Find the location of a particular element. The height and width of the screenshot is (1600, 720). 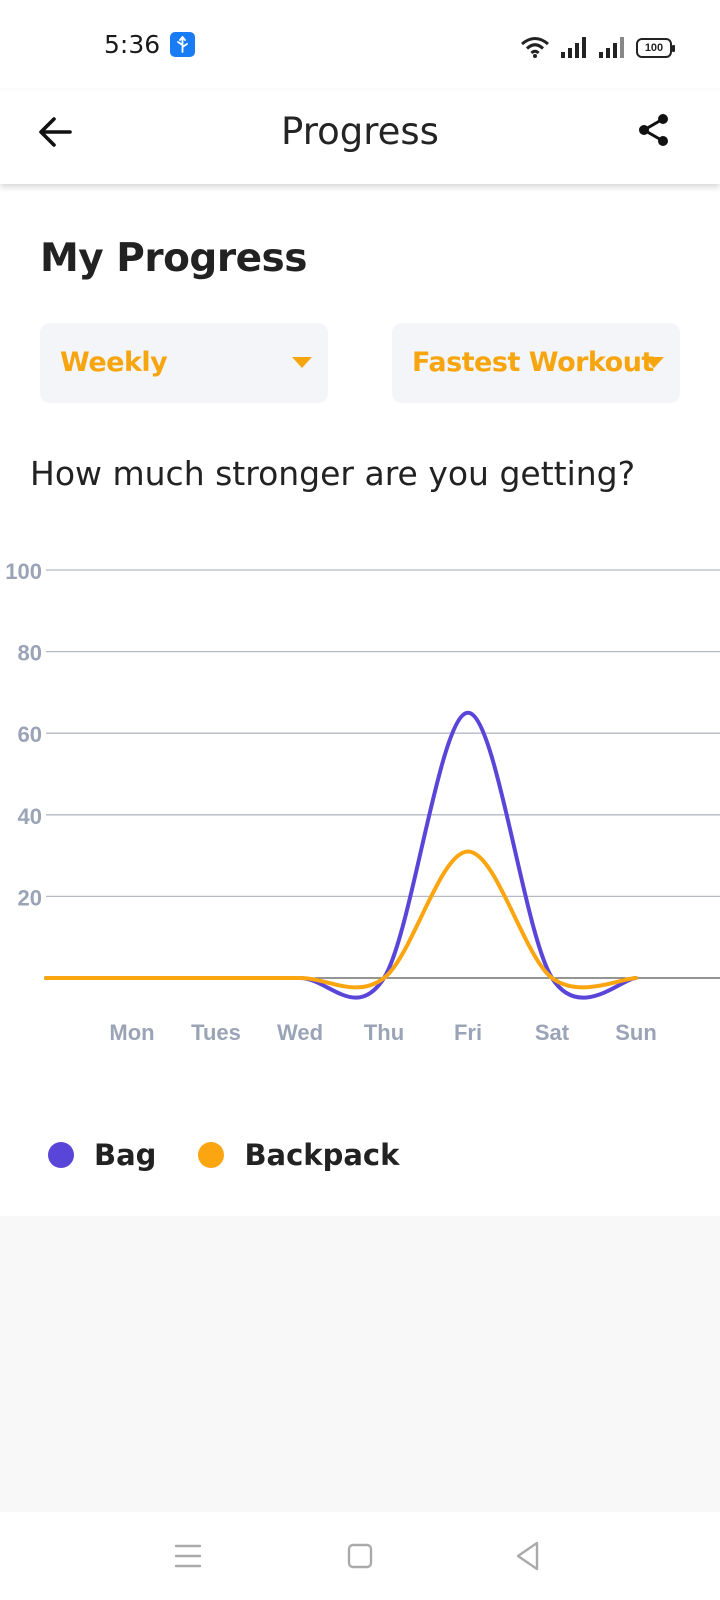

legend-dot-backpack is located at coordinates (211, 1155).